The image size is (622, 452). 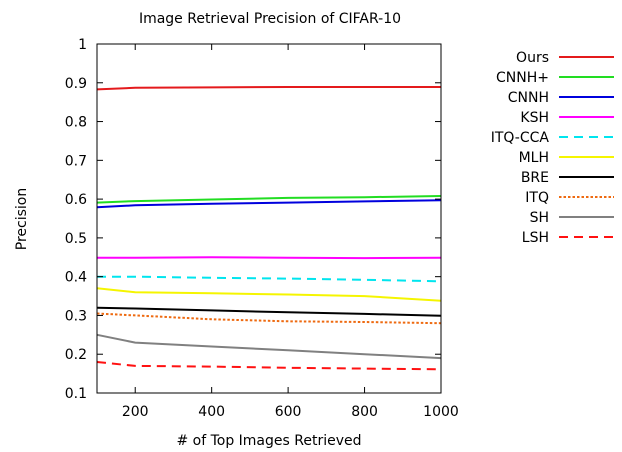 What do you see at coordinates (535, 238) in the screenshot?
I see `legend-label-lsh: LSH` at bounding box center [535, 238].